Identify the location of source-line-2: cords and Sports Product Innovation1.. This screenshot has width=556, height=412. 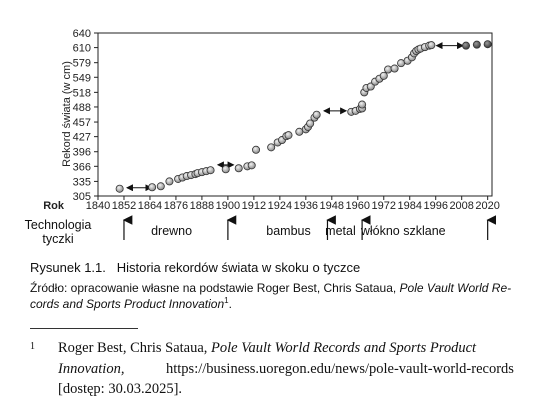
(131, 303).